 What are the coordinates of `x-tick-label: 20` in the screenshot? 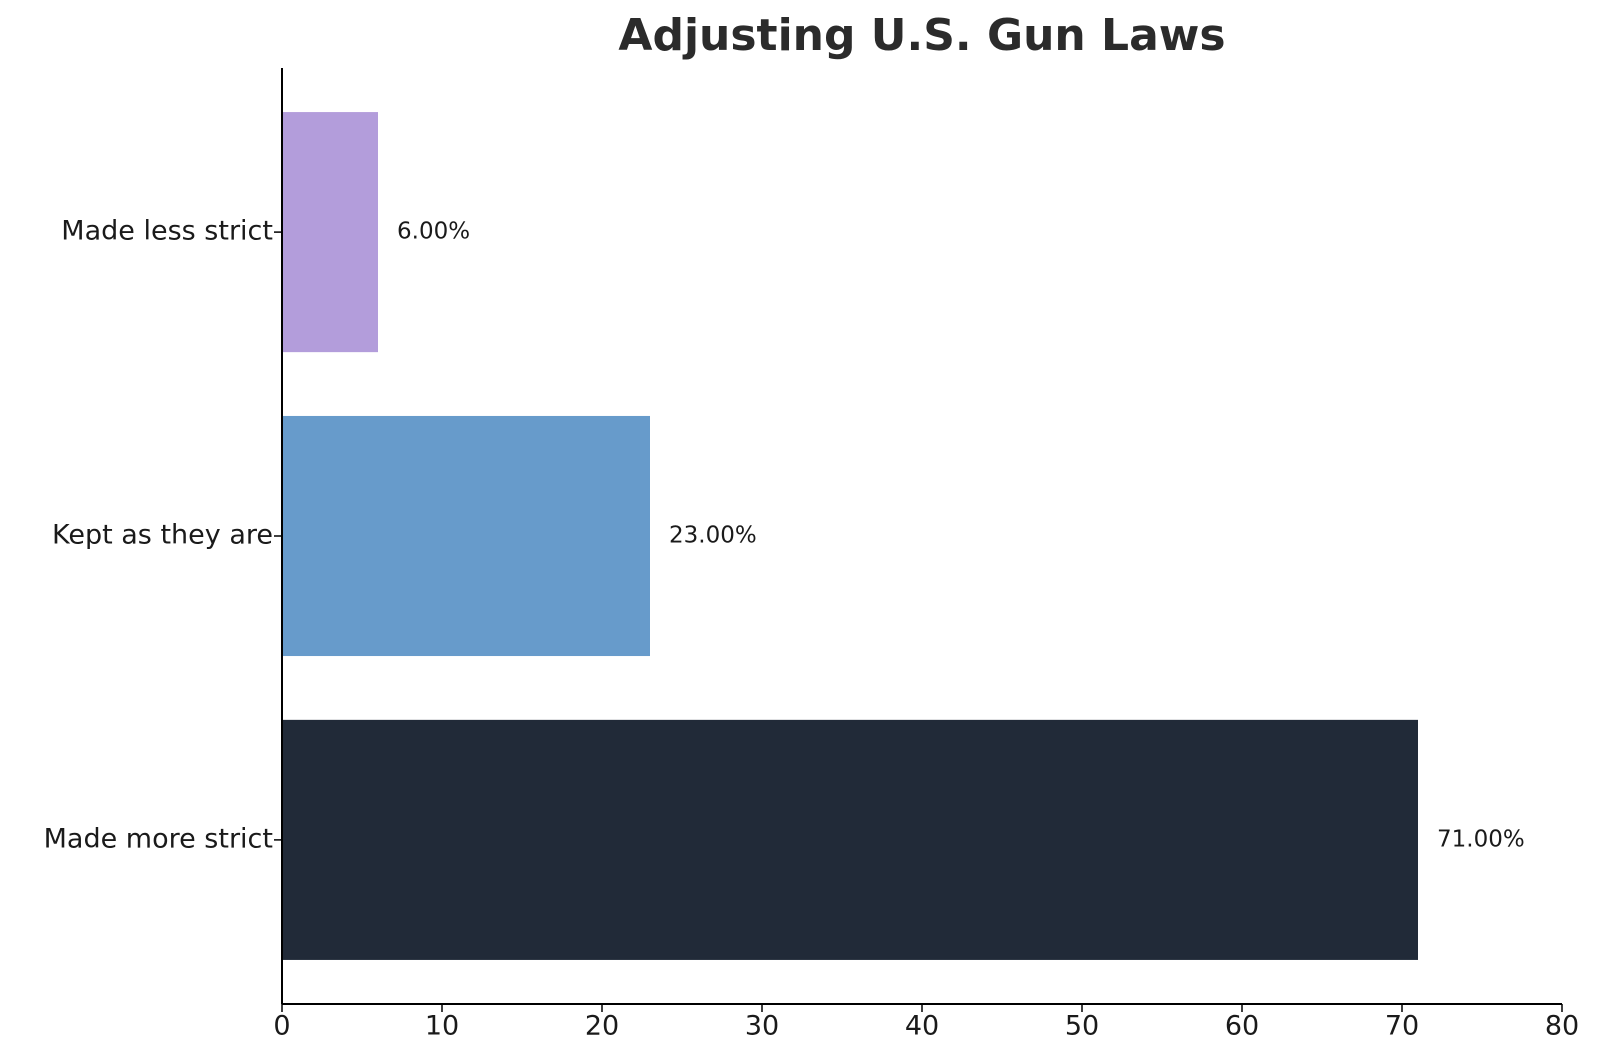 It's located at (602, 1026).